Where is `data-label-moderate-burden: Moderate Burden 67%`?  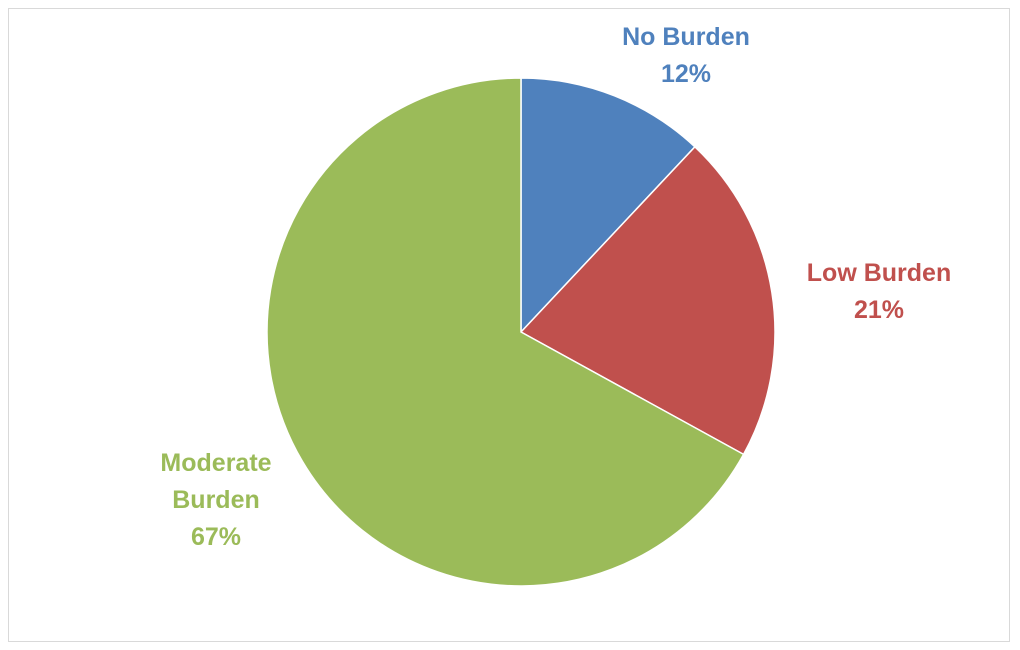
data-label-moderate-burden: Moderate Burden 67% is located at coordinates (216, 500).